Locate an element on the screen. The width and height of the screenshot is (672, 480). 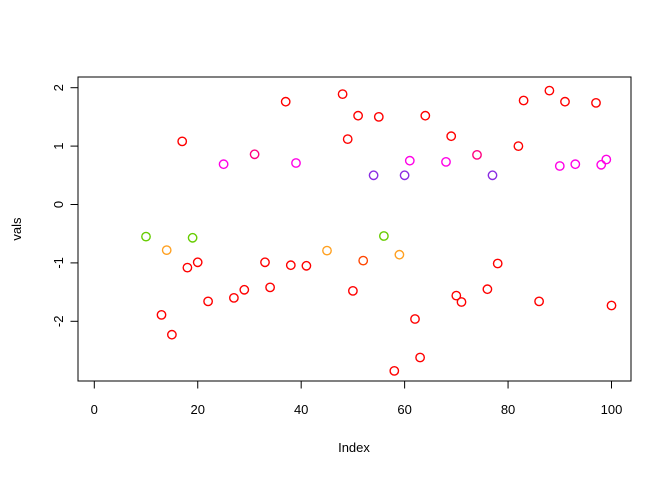
y-tick-label: -1 is located at coordinates (58, 263).